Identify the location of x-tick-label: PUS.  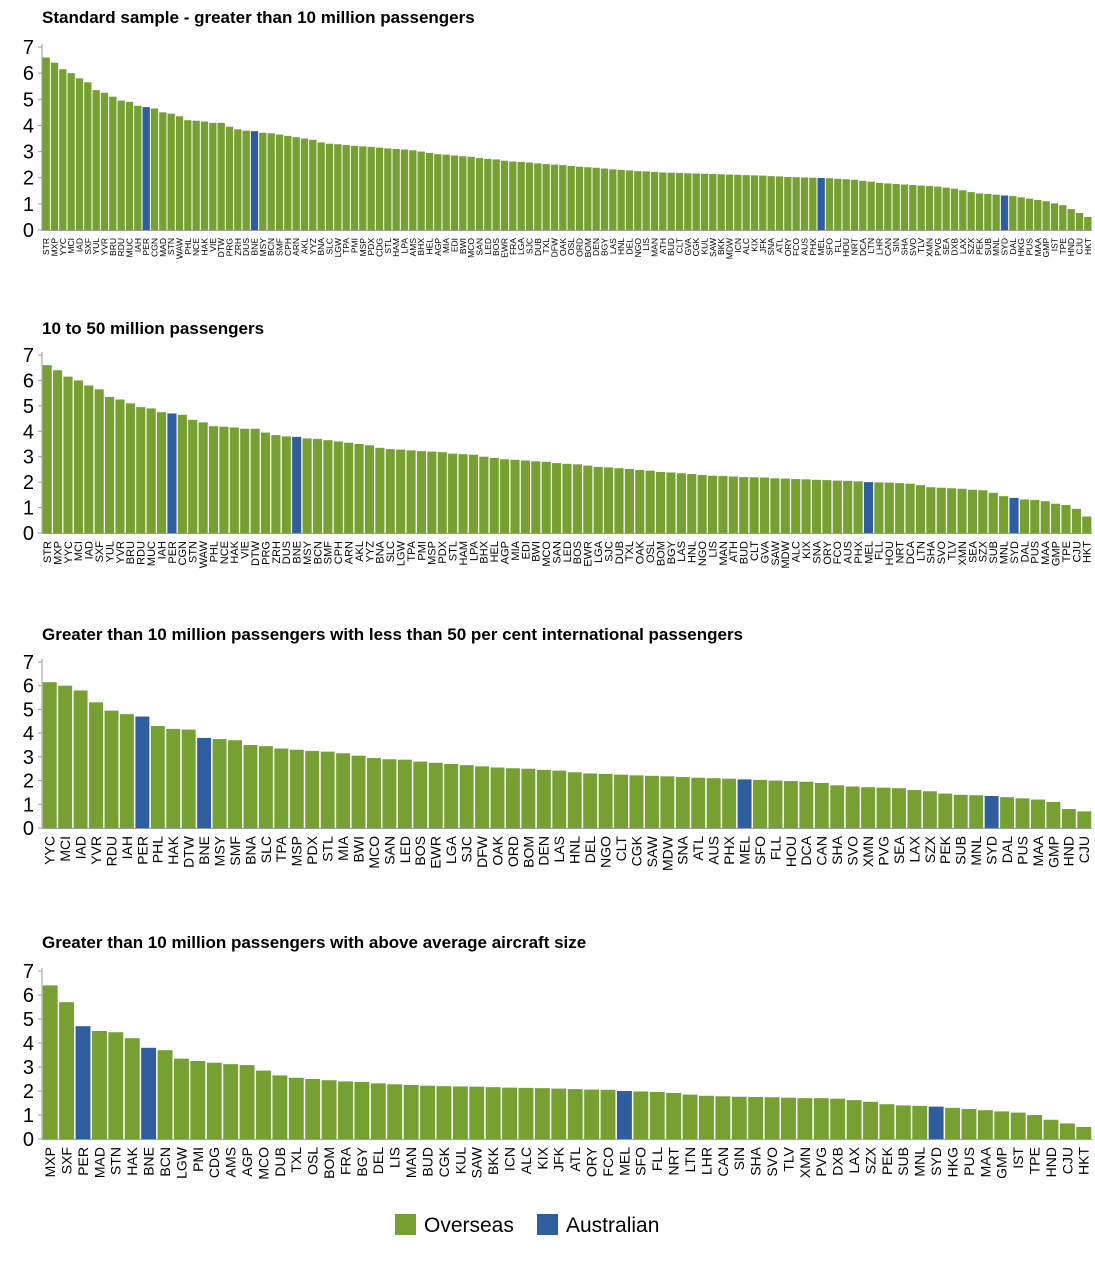
(969, 1161).